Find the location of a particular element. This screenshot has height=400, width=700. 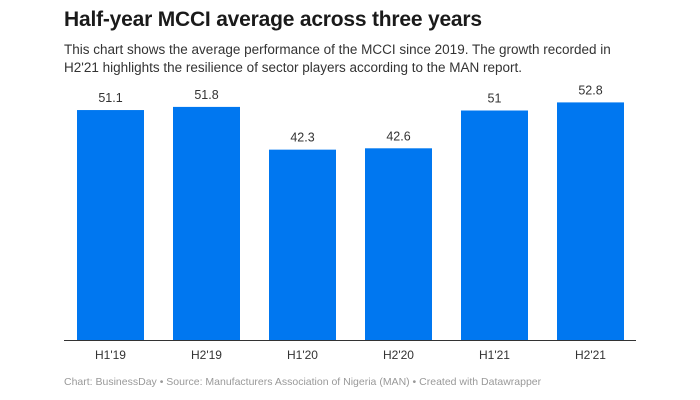

x-tick-label: H1'21 is located at coordinates (494, 355).